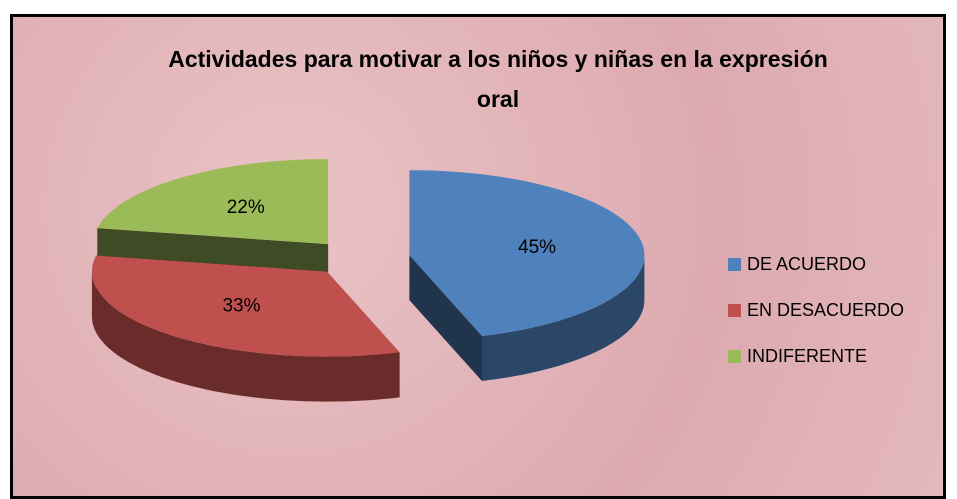  Describe the element at coordinates (806, 264) in the screenshot. I see `legend-label: DE ACUERDO` at that location.